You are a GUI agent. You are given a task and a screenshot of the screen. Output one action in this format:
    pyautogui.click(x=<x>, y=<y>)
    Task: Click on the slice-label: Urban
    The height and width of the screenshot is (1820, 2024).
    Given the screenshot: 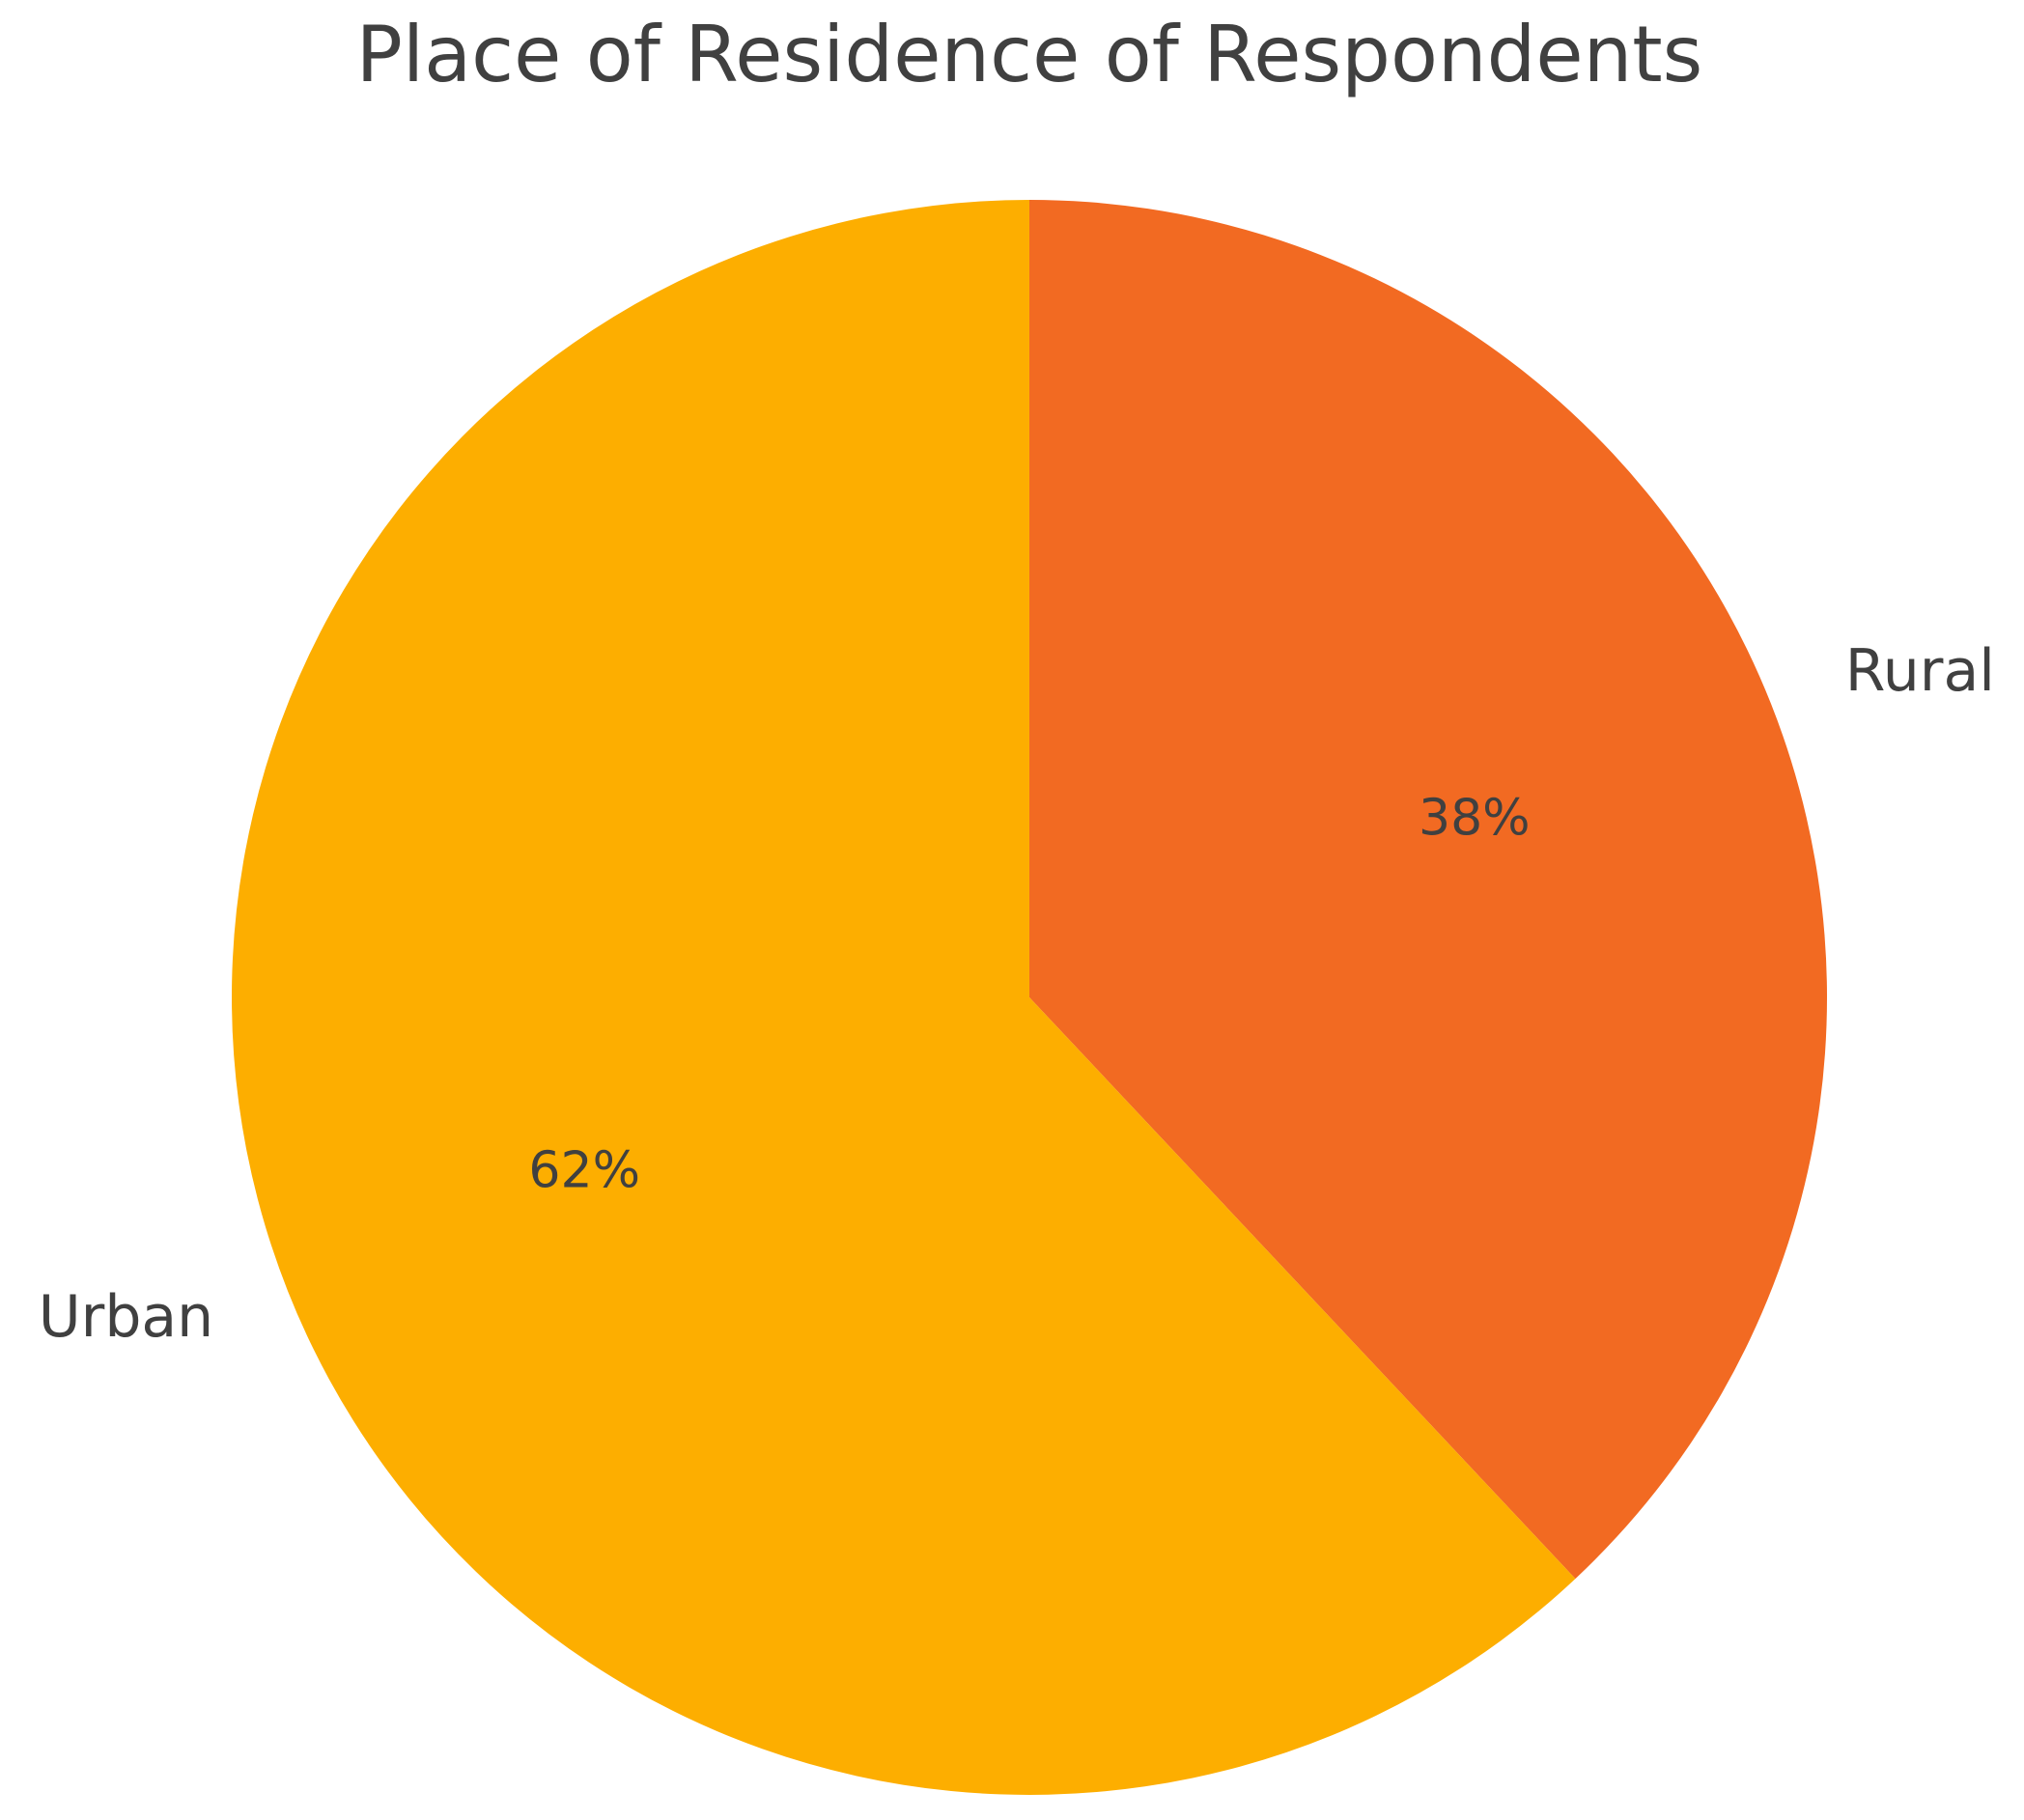 What is the action you would take?
    pyautogui.click(x=126, y=1317)
    